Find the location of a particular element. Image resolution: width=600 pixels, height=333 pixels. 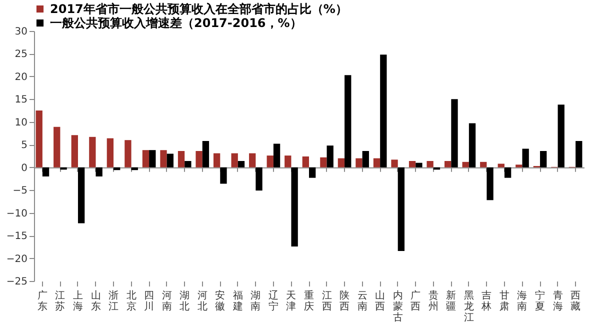

x-tick-label: 广东 is located at coordinates (42, 301).